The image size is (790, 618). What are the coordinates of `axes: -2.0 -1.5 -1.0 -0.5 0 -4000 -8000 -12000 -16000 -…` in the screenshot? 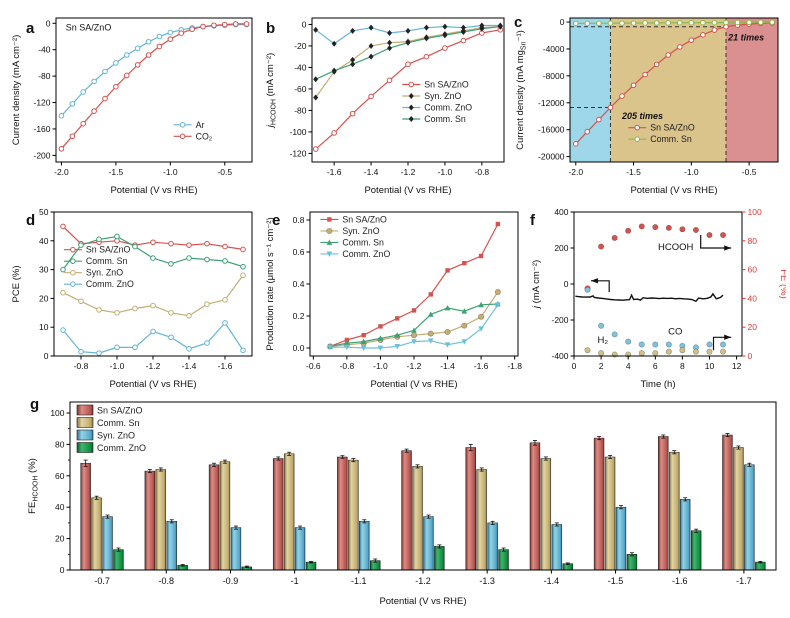 It's located at (647, 106).